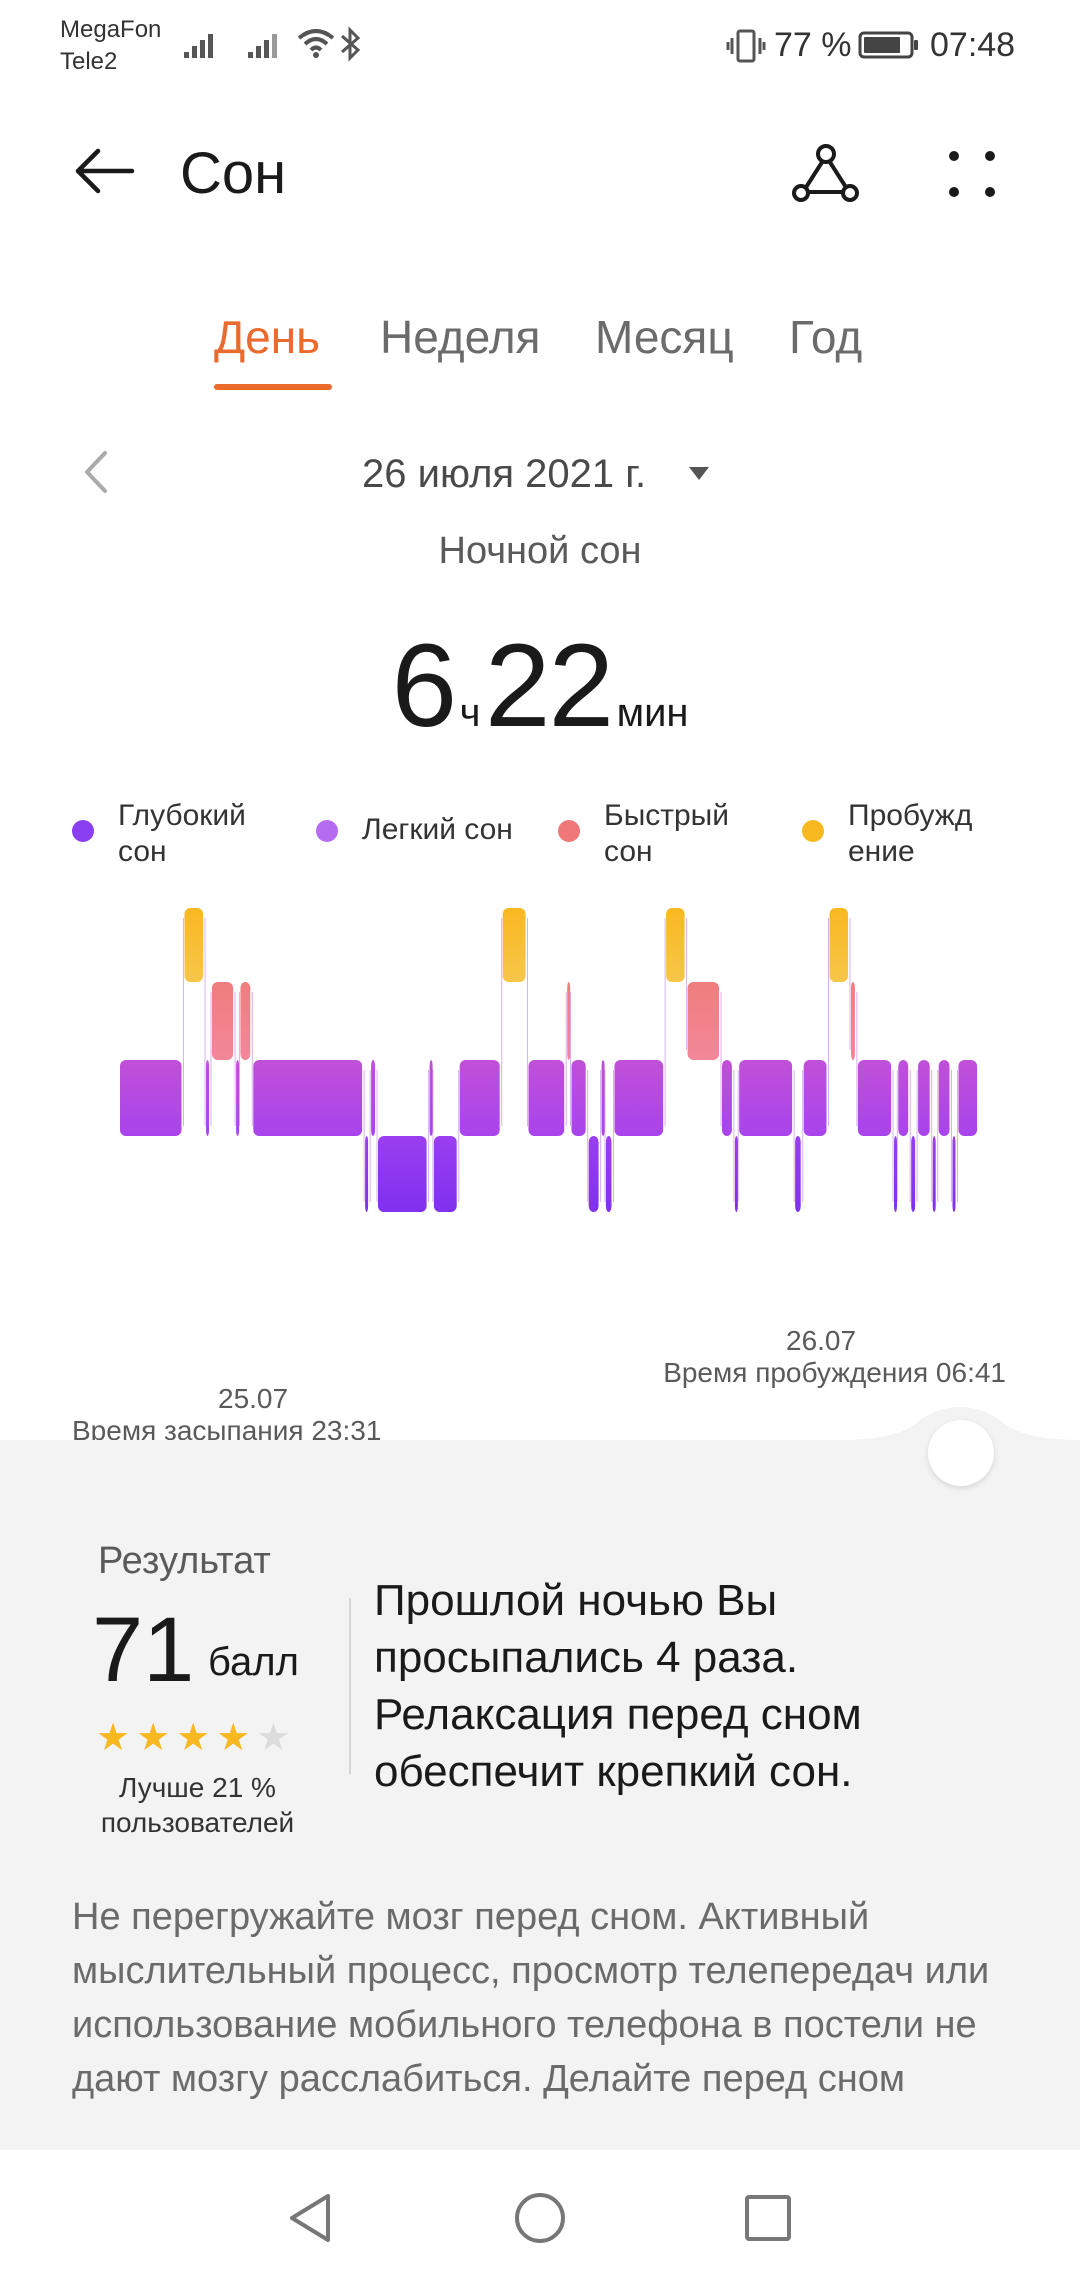 The image size is (1080, 2280). Describe the element at coordinates (666, 833) in the screenshot. I see `legend-label: Быстрый сон` at that location.